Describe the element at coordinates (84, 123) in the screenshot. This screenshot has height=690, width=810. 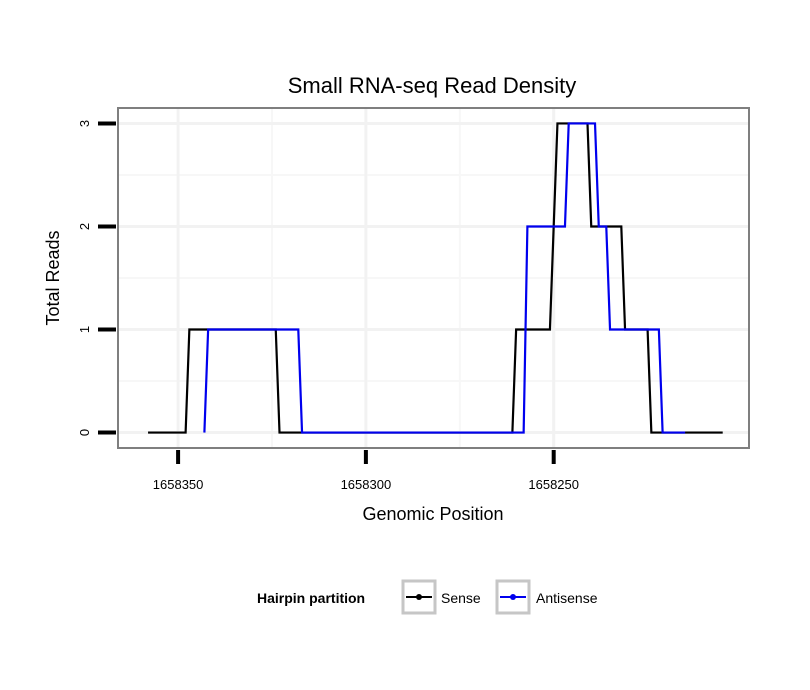
I see `y-tick-label: 3` at that location.